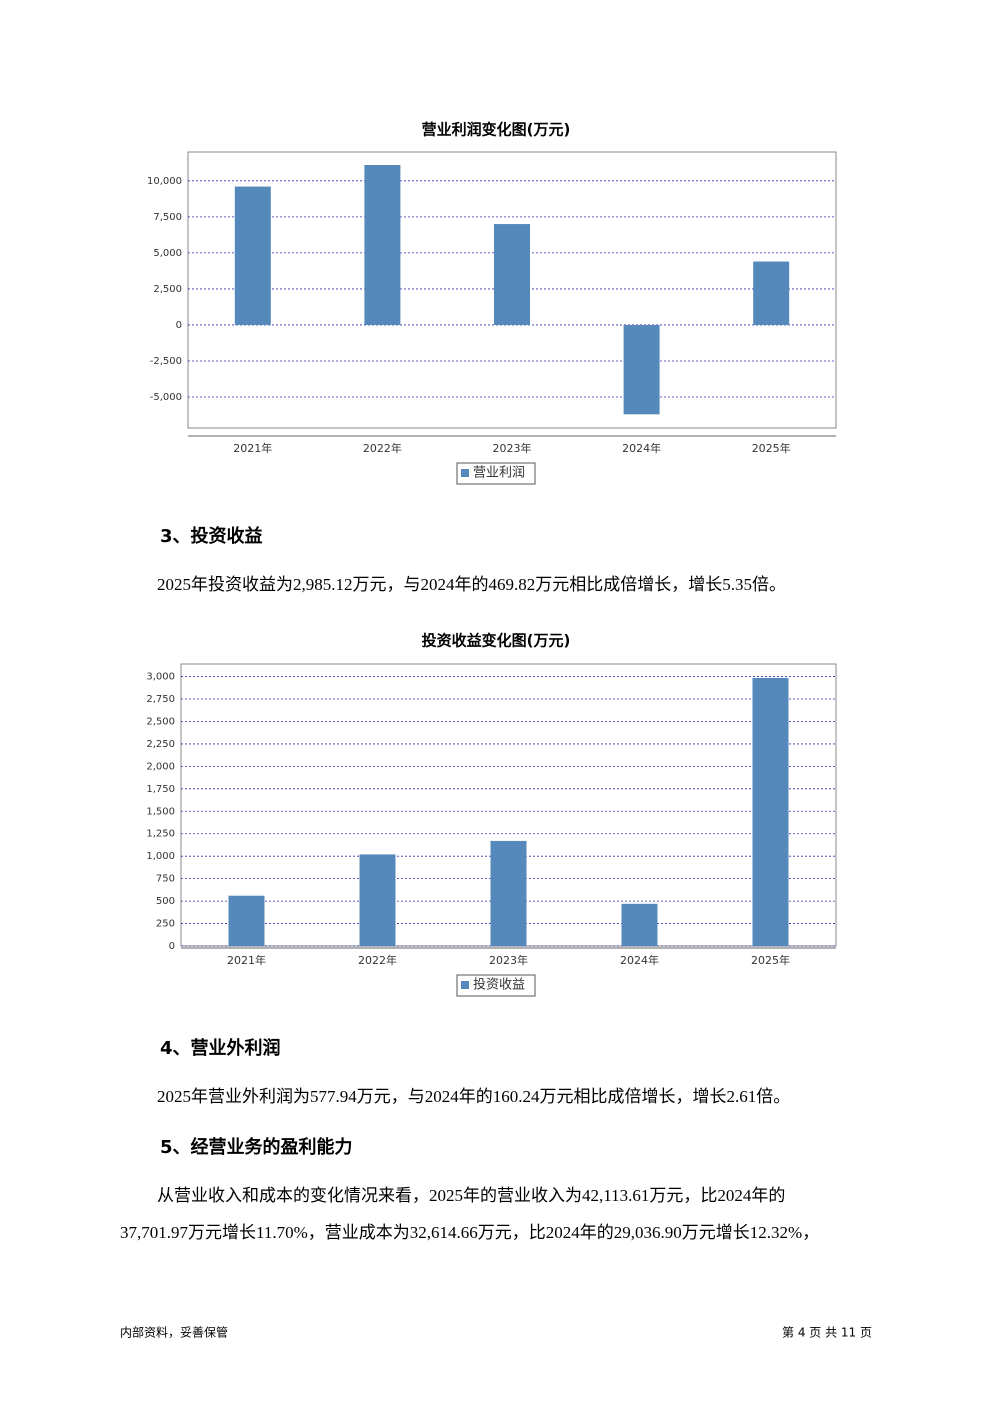 The height and width of the screenshot is (1403, 992). I want to click on y-tick-label: 750, so click(165, 879).